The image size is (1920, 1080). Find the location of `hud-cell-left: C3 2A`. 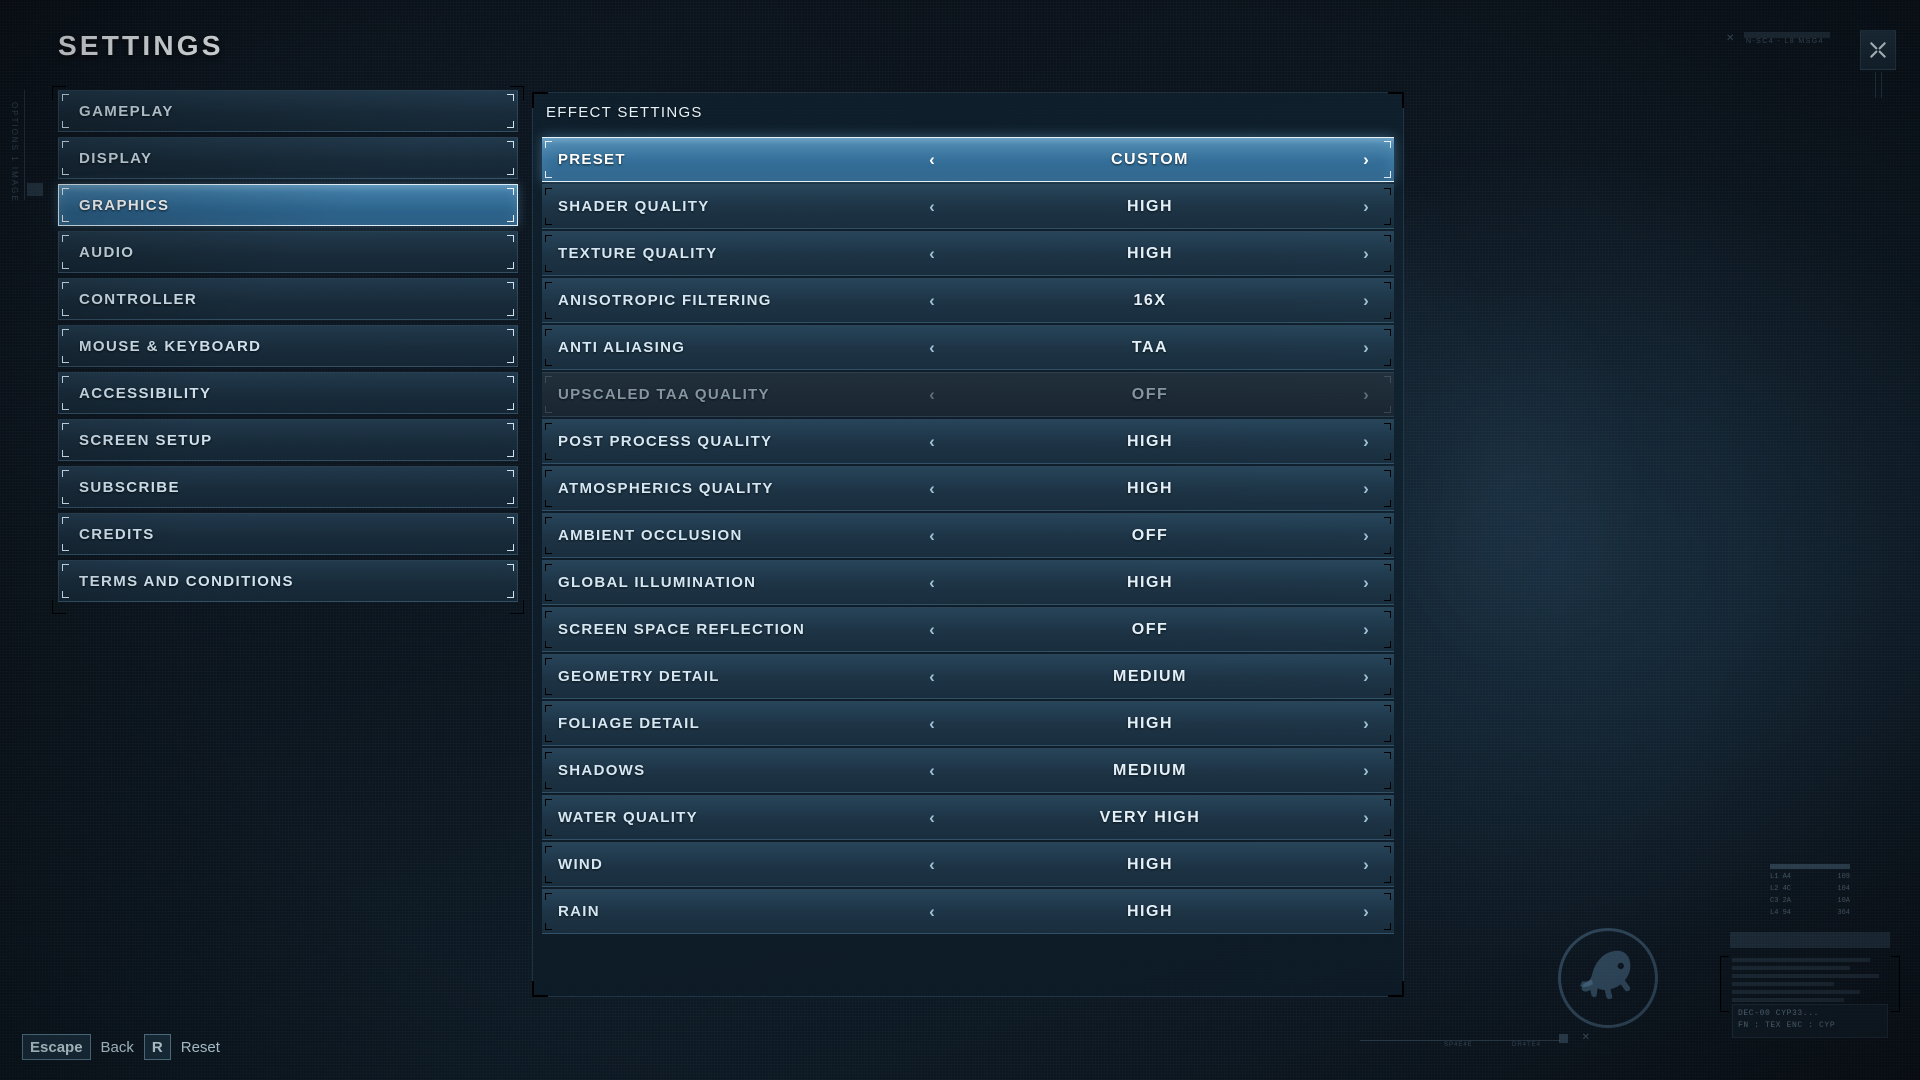

hud-cell-left: C3 2A is located at coordinates (1781, 901).